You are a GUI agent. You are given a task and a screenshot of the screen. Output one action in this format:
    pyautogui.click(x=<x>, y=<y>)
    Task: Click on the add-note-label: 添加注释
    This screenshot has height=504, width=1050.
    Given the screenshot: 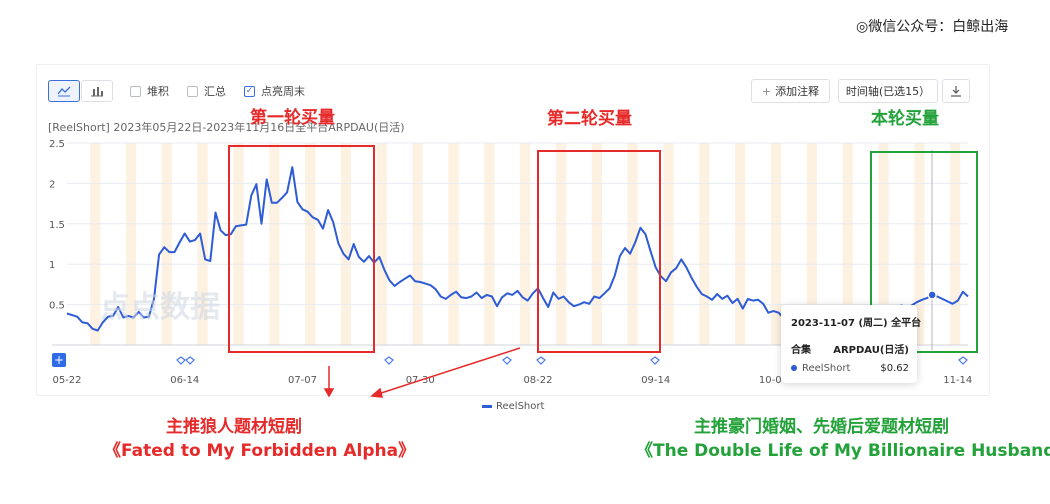 What is the action you would take?
    pyautogui.click(x=797, y=91)
    